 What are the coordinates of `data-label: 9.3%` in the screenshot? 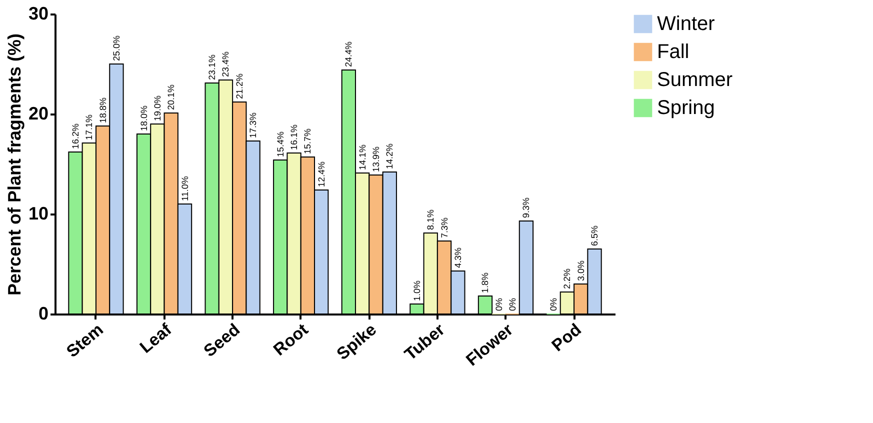 It's located at (526, 207).